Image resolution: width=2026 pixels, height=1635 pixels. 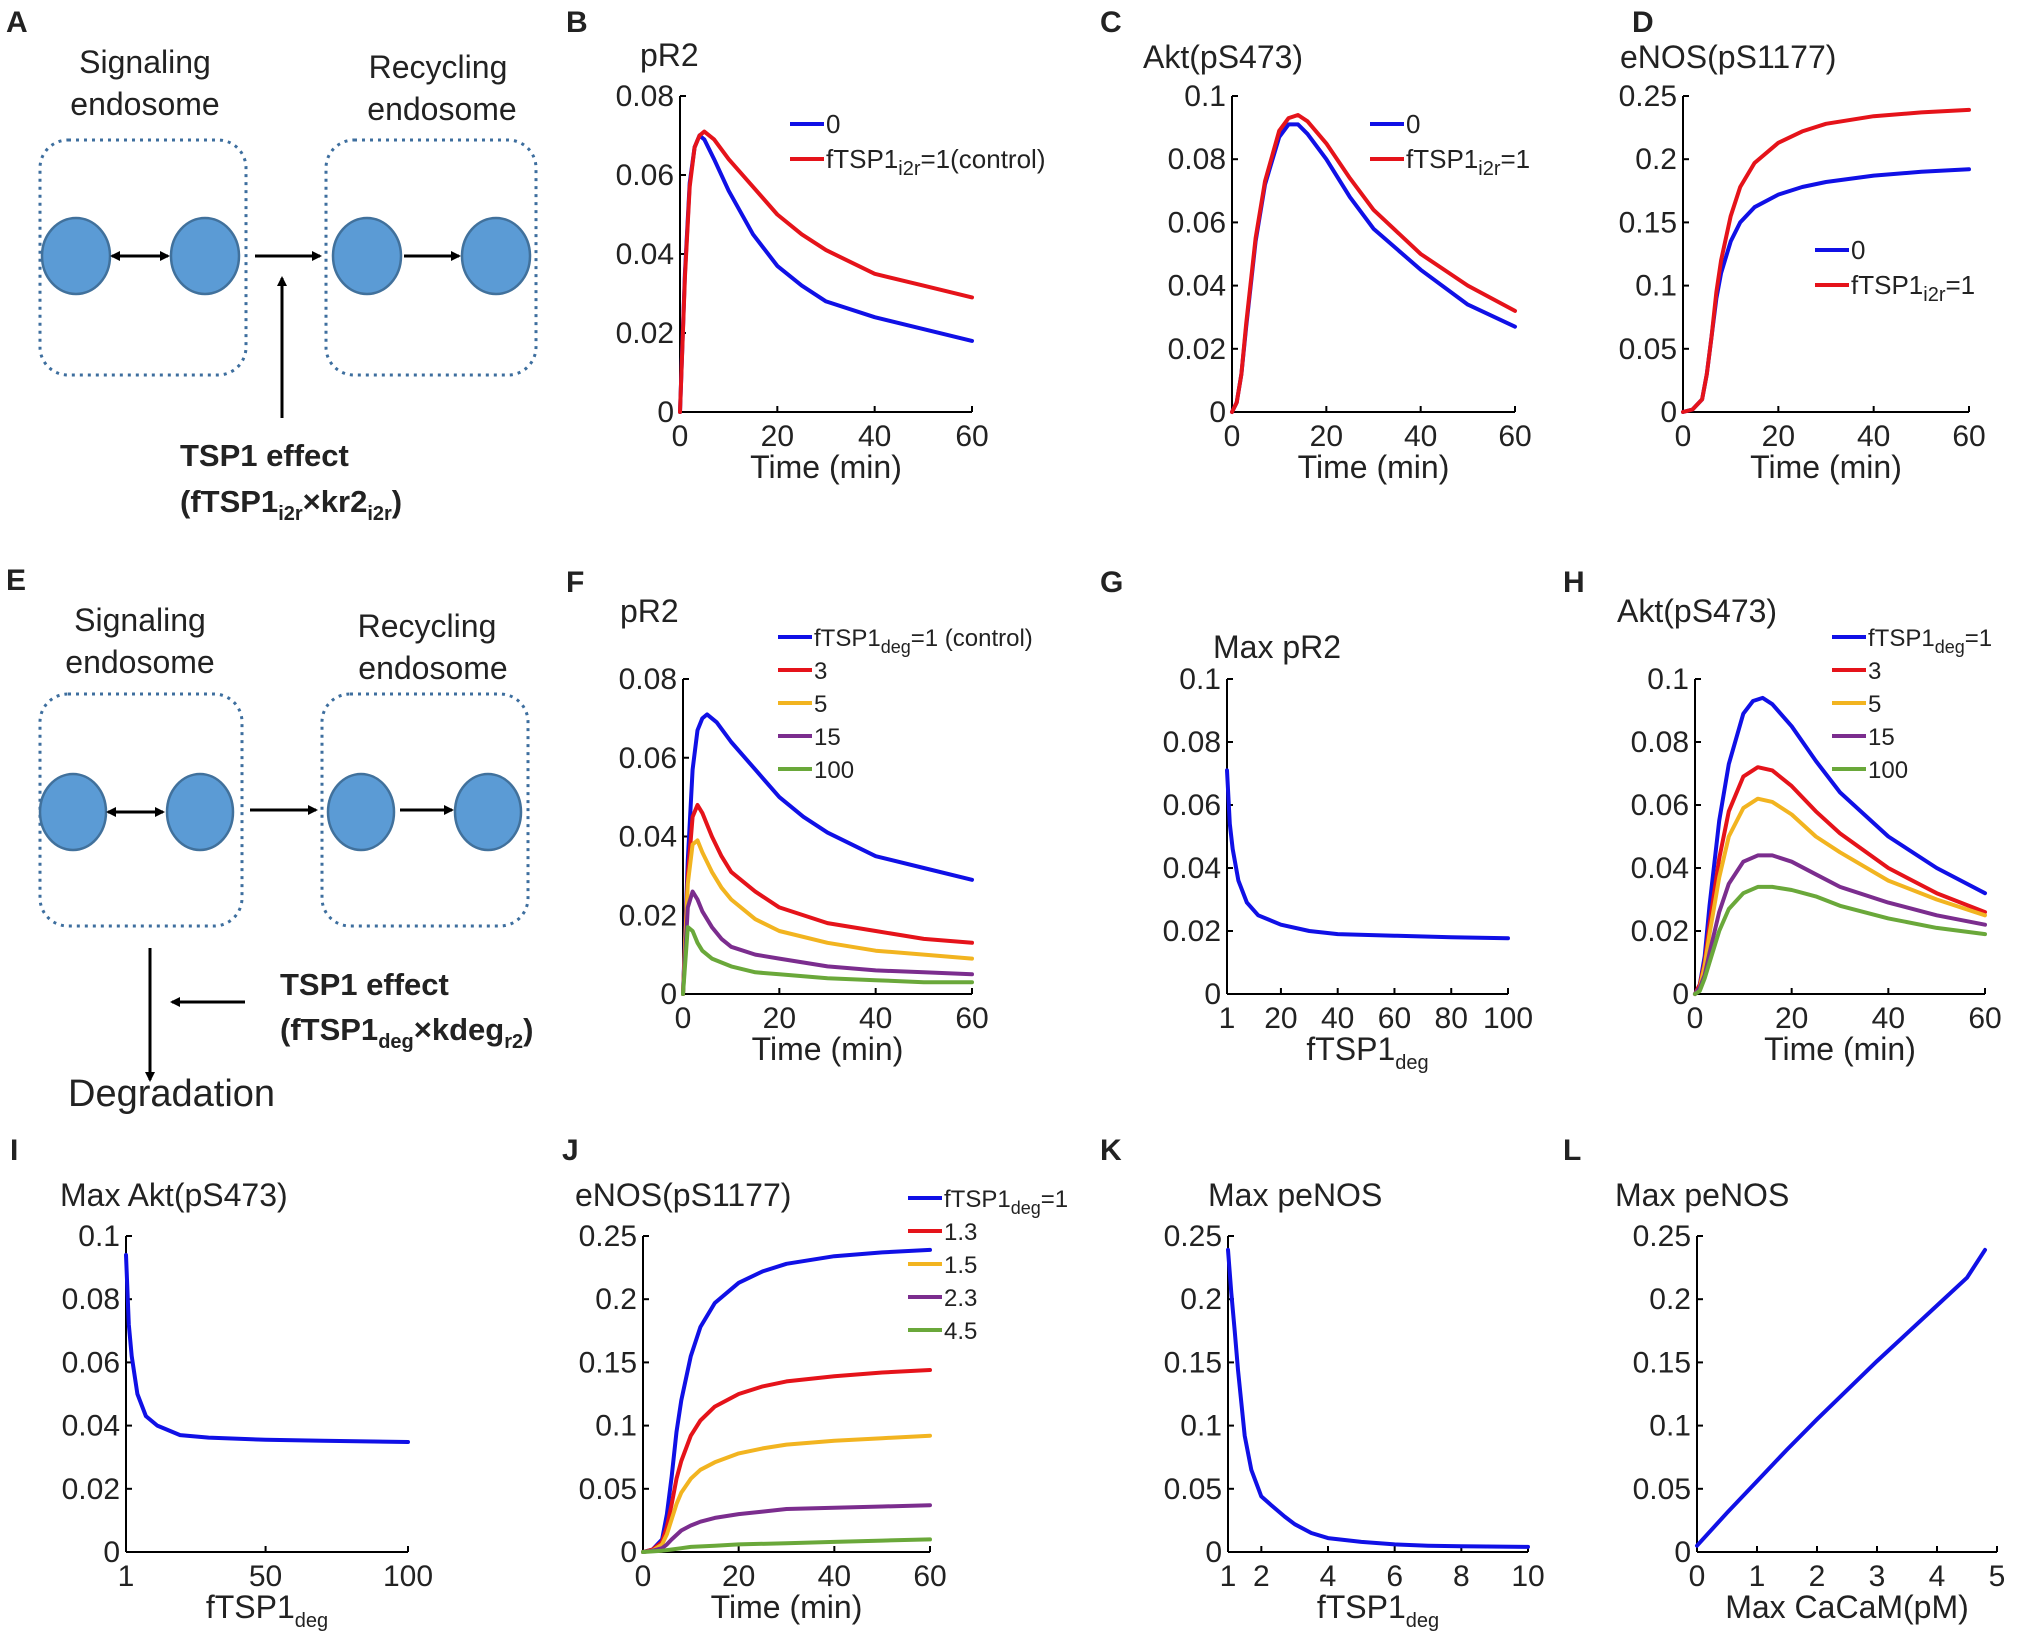 I want to click on x-tick-label: 6, so click(x=1394, y=1576).